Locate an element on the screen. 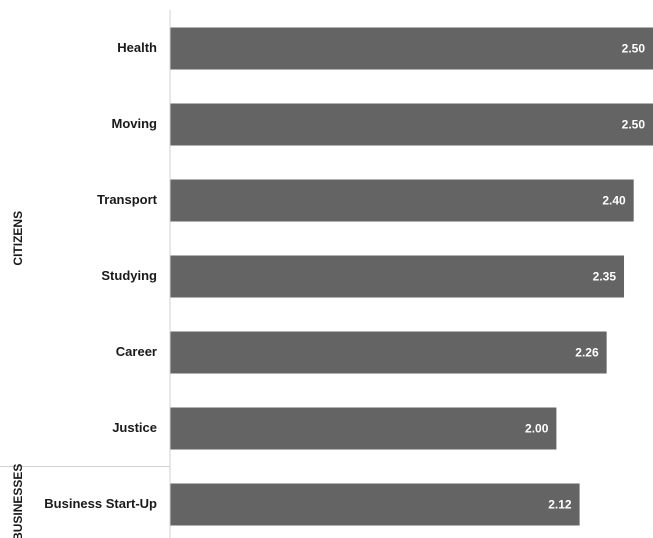 The image size is (653, 538). bar-career is located at coordinates (388, 352).